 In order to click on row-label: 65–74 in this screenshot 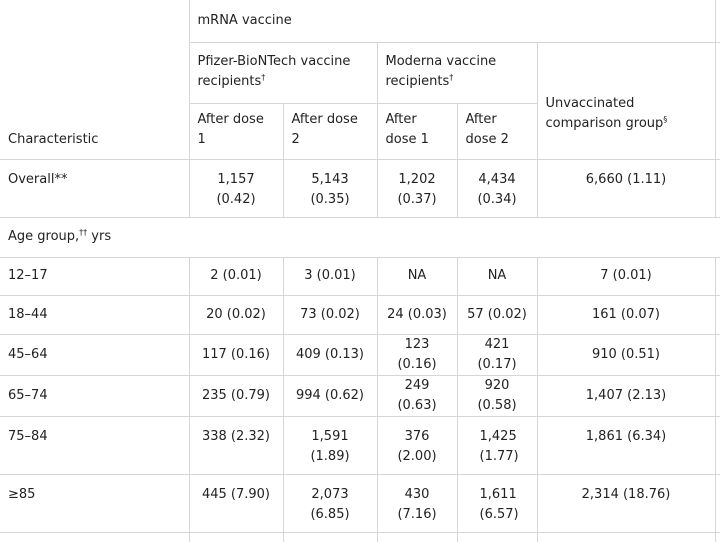, I will do `click(95, 396)`.